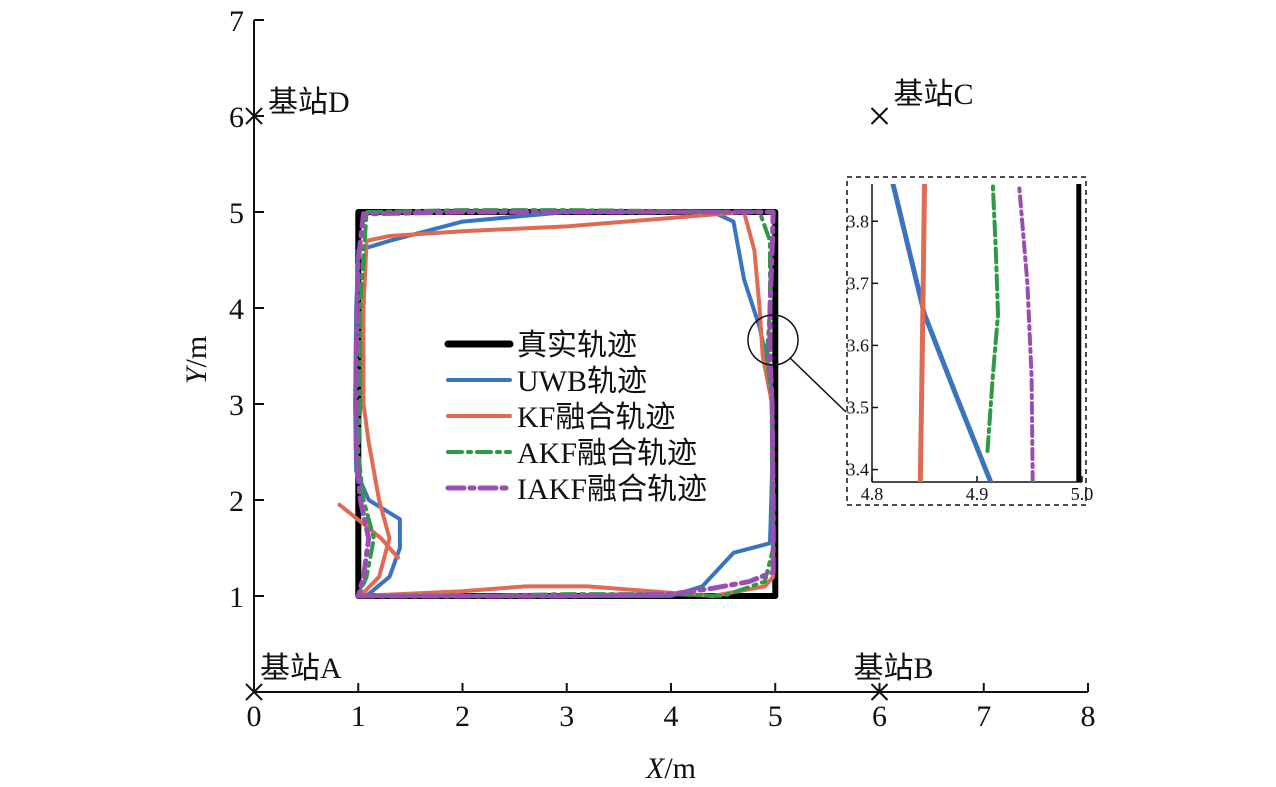 The image size is (1276, 787). Describe the element at coordinates (1026, 333) in the screenshot. I see `inset-iakf-trajectory-line` at that location.